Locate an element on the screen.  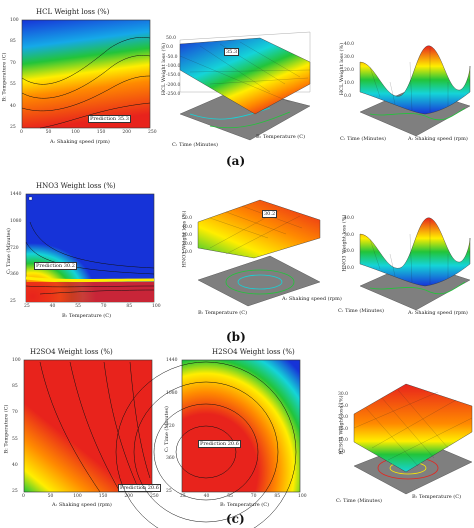
z-axis-label: HNO3 Weight loss (%) is located at coordinates (344, 243).